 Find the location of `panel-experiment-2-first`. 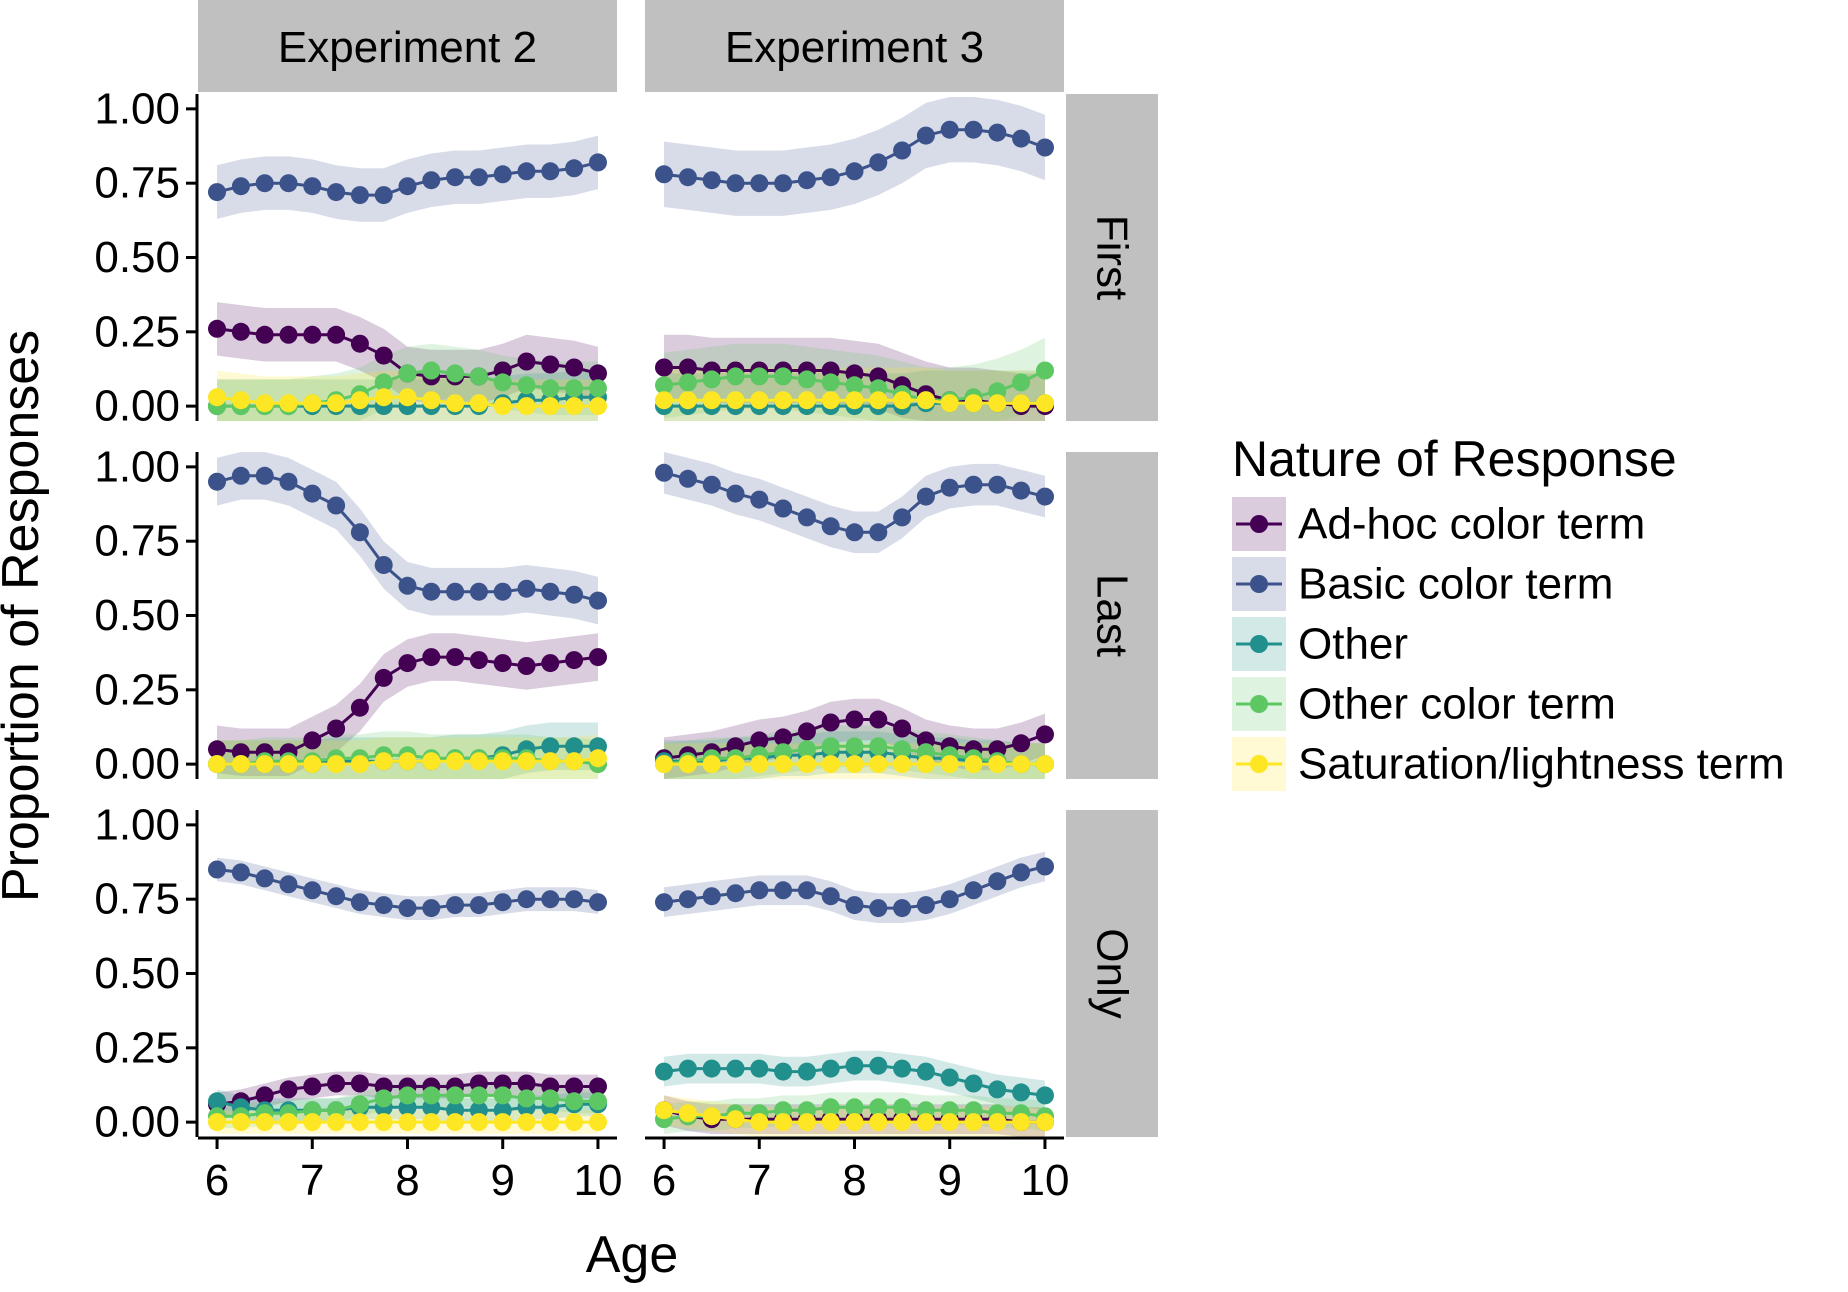

panel-experiment-2-first is located at coordinates (407, 278).